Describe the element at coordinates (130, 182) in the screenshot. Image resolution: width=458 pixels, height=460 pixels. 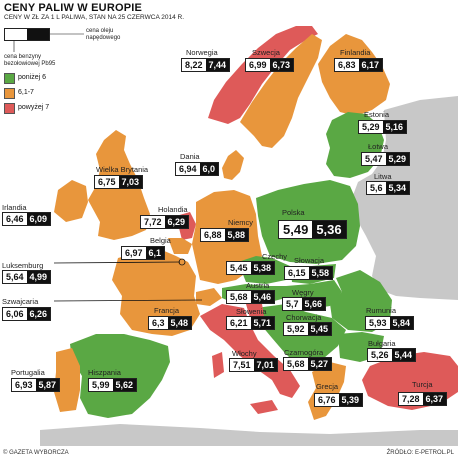
I see `diesel-wielka-brytania: 7,03` at that location.